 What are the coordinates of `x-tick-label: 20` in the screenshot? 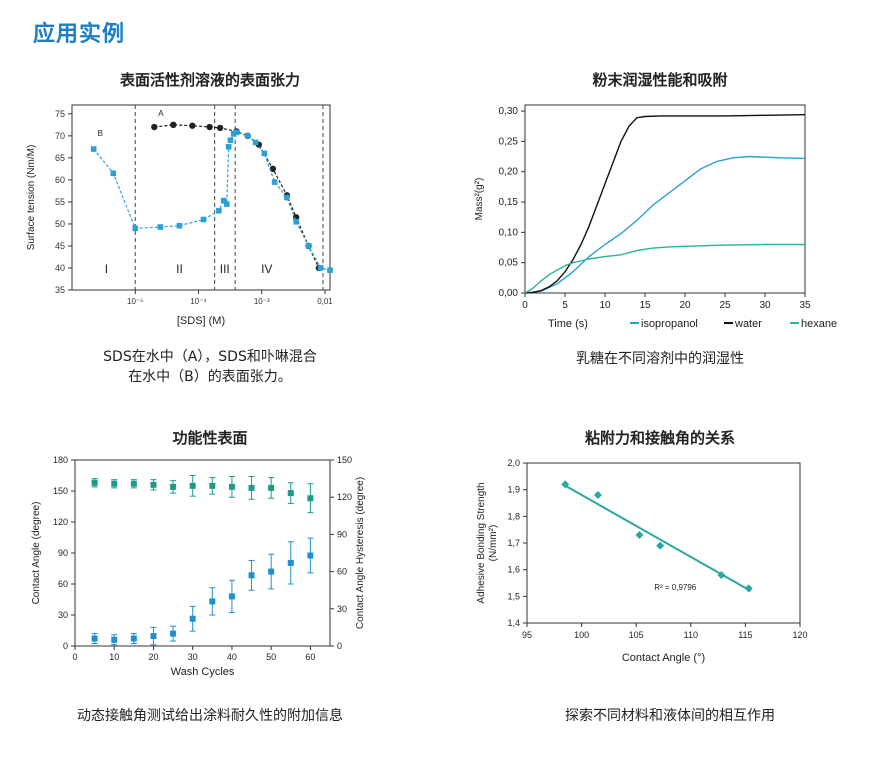 It's located at (153, 657).